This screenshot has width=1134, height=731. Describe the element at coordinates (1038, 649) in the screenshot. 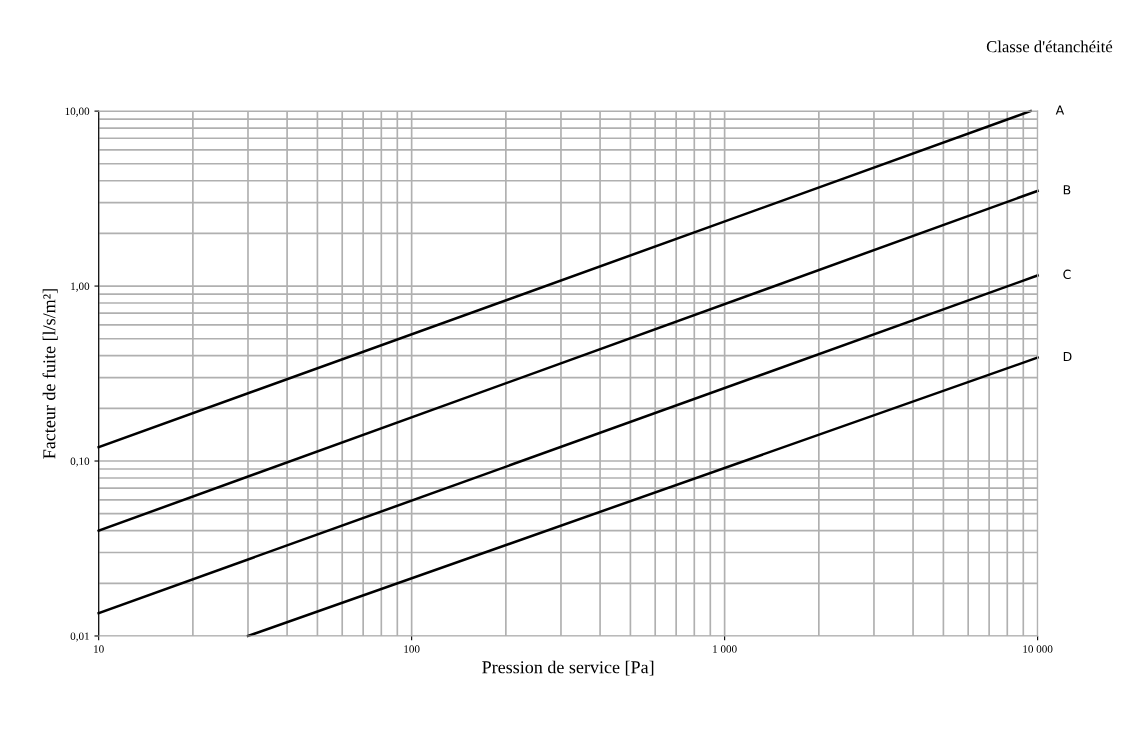

I see `x-tick-label: 10 000` at that location.